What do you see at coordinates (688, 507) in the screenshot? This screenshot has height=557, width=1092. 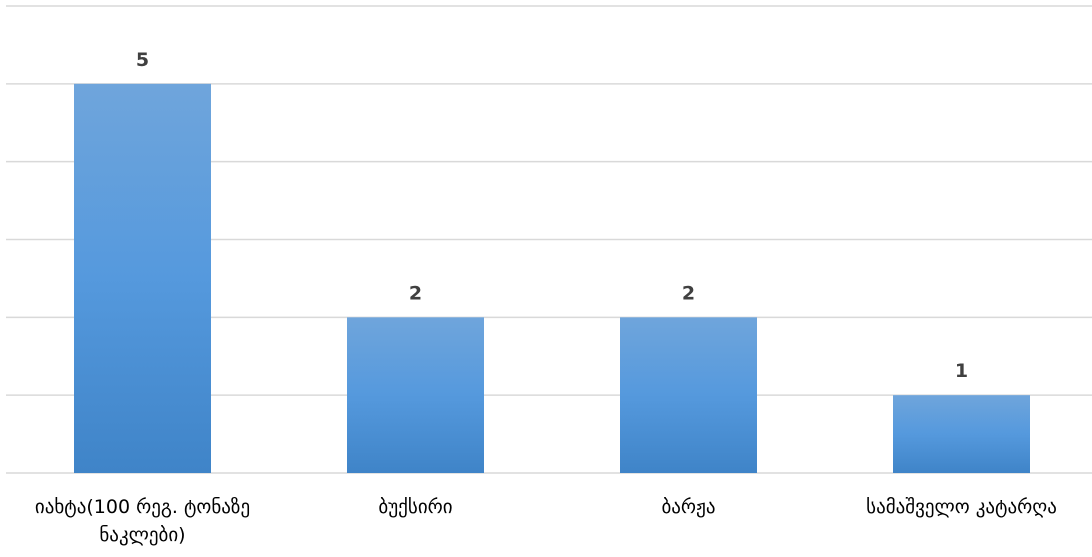 I see `category-label: ბარჟა` at bounding box center [688, 507].